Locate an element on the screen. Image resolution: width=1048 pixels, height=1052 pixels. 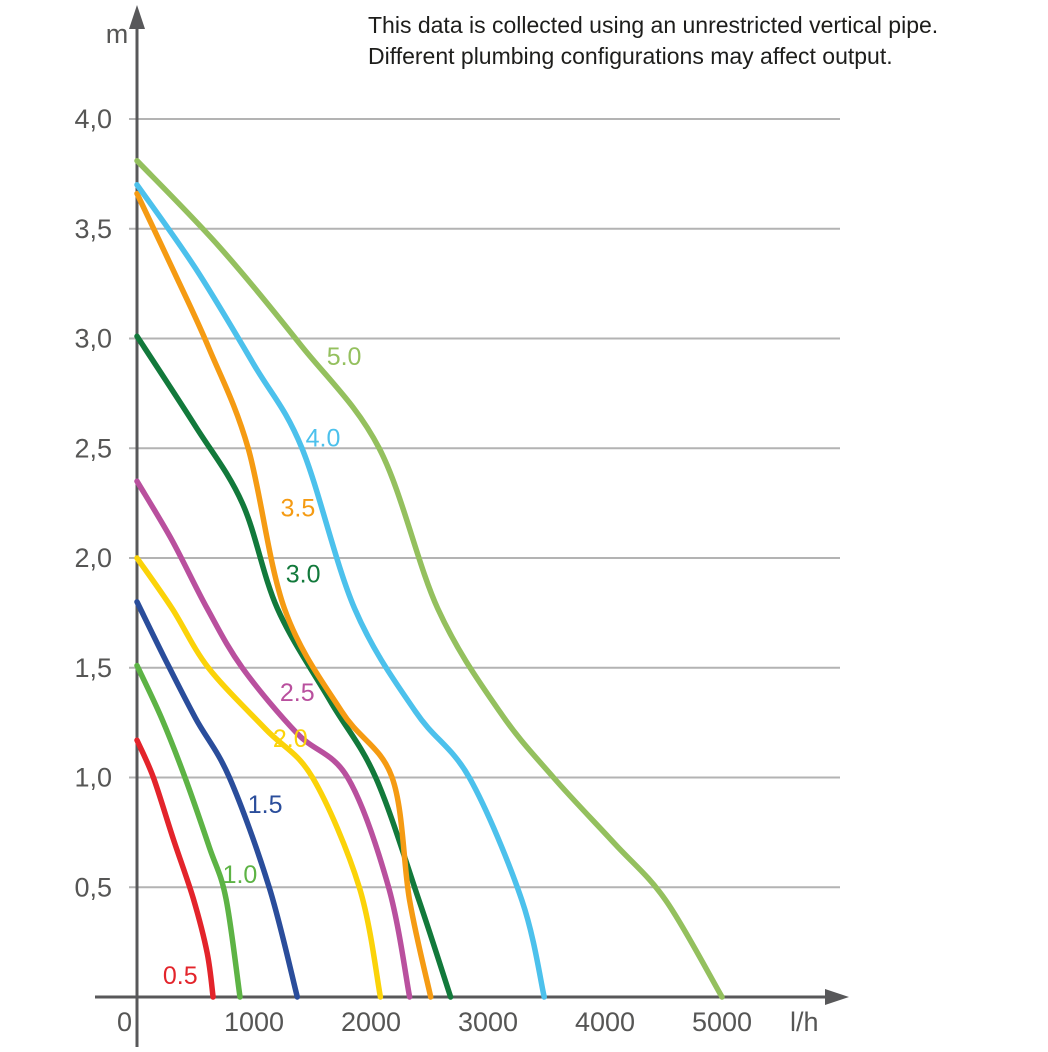
y-tick-1,0: 1,0 is located at coordinates (93, 778).